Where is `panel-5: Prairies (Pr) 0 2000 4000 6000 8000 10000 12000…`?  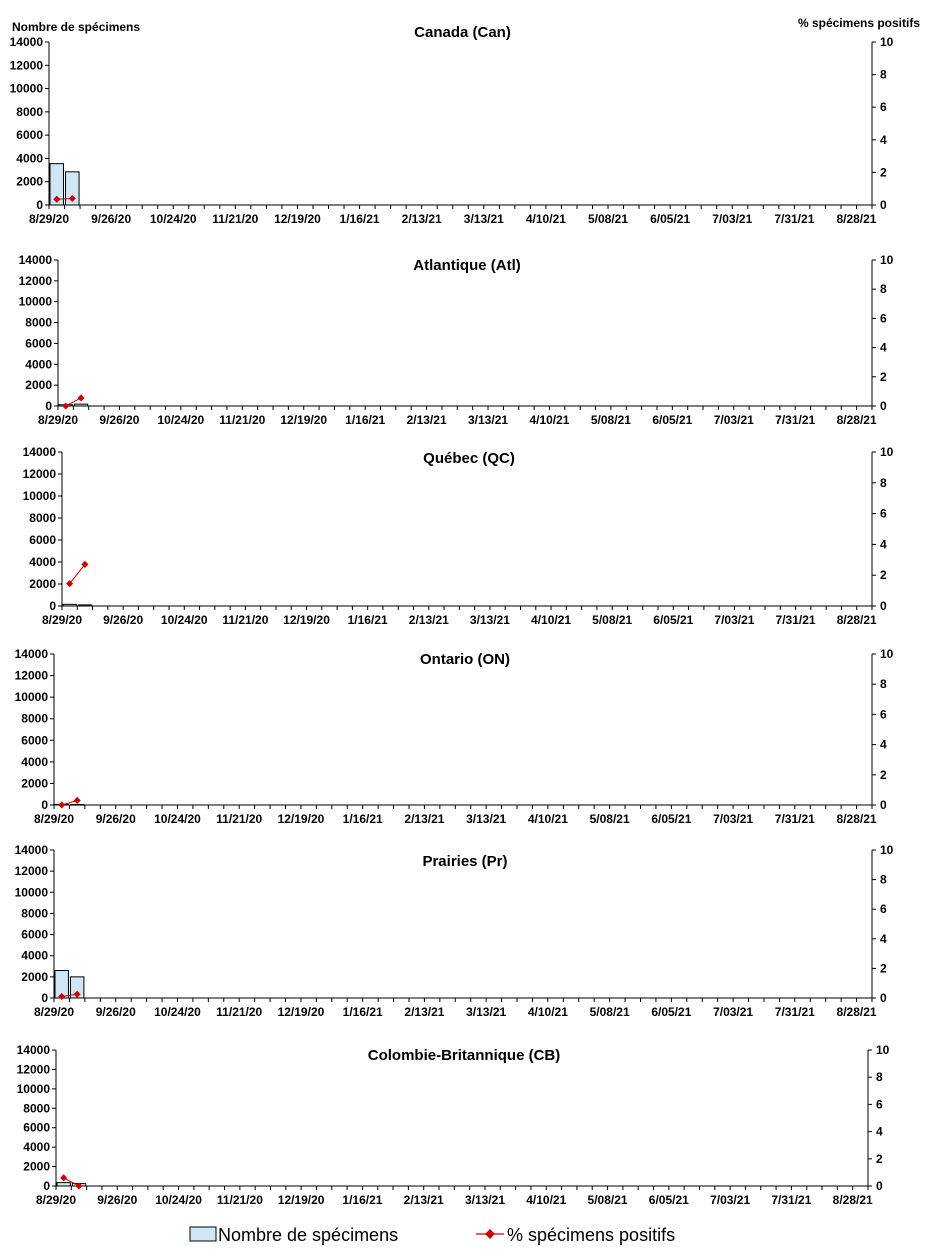
panel-5: Prairies (Pr) 0 2000 4000 6000 8000 10000 12000… is located at coordinates (454, 931).